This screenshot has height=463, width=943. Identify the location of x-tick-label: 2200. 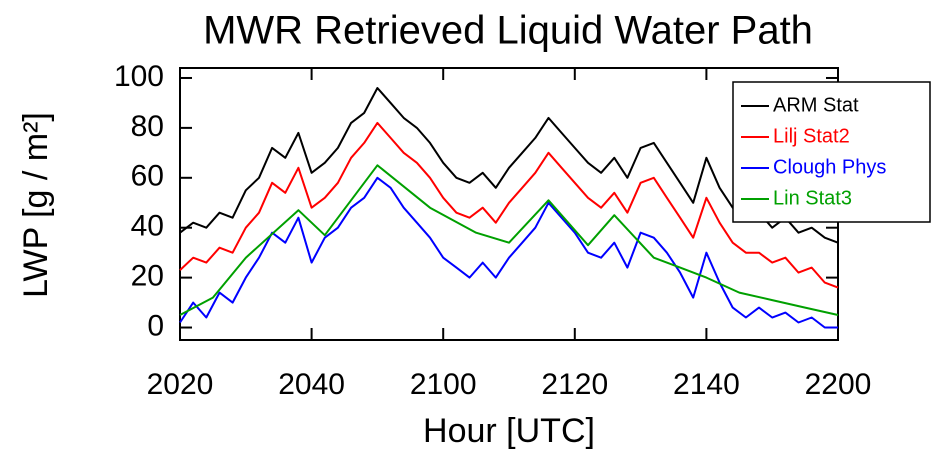
(838, 384).